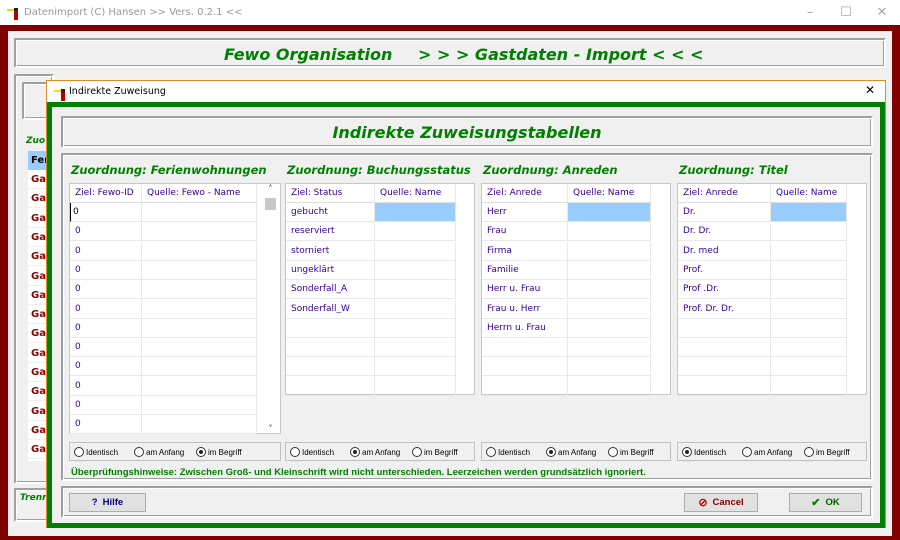 This screenshot has height=540, width=900. Describe the element at coordinates (724, 212) in the screenshot. I see `target-cell: Dr.` at that location.